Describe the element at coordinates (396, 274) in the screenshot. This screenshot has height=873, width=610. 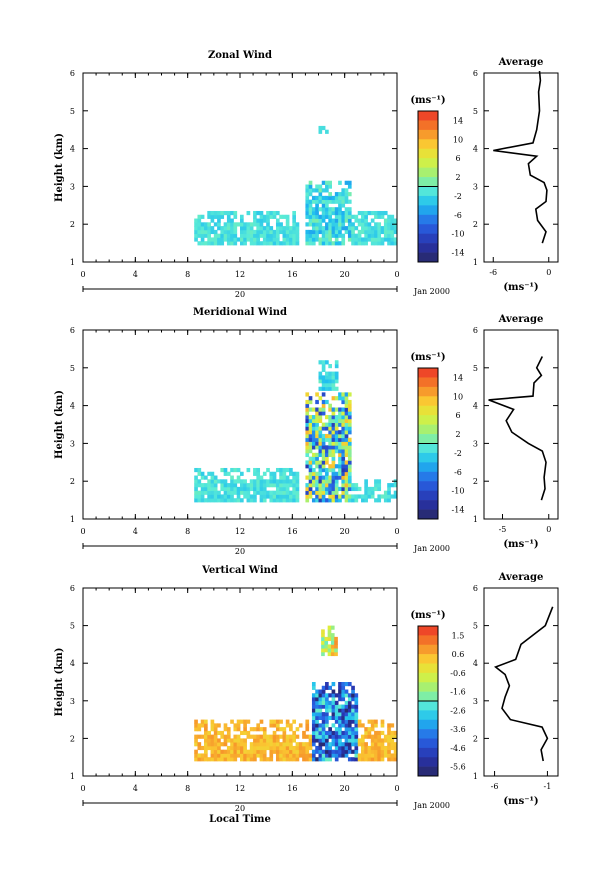
I see `x-tick-label: 0` at that location.